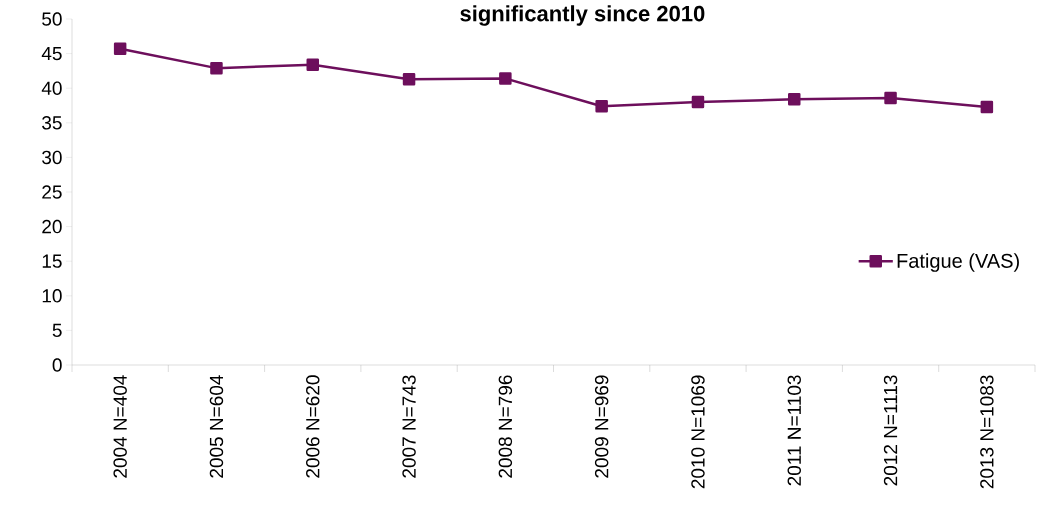 The image size is (1038, 530). I want to click on y-tick-label: 20, so click(52, 226).